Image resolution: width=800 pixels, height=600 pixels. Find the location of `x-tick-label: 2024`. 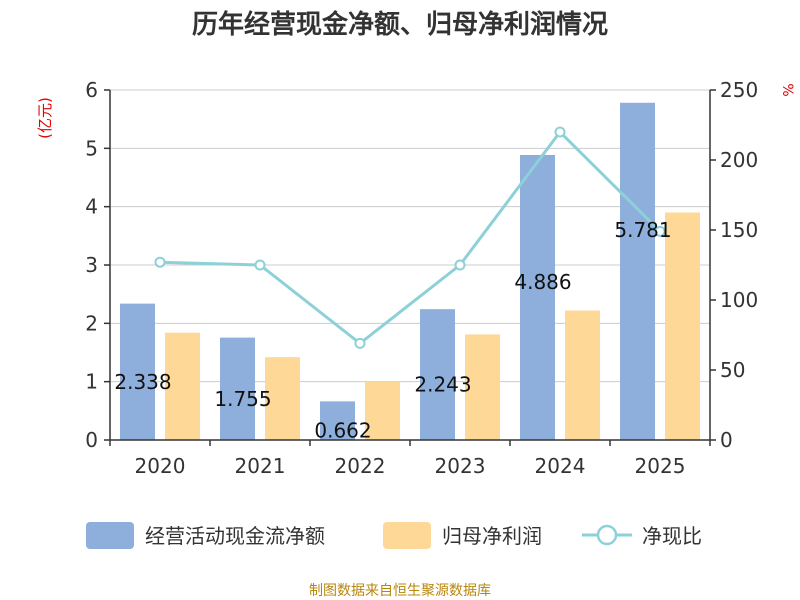

x-tick-label: 2024 is located at coordinates (560, 466).